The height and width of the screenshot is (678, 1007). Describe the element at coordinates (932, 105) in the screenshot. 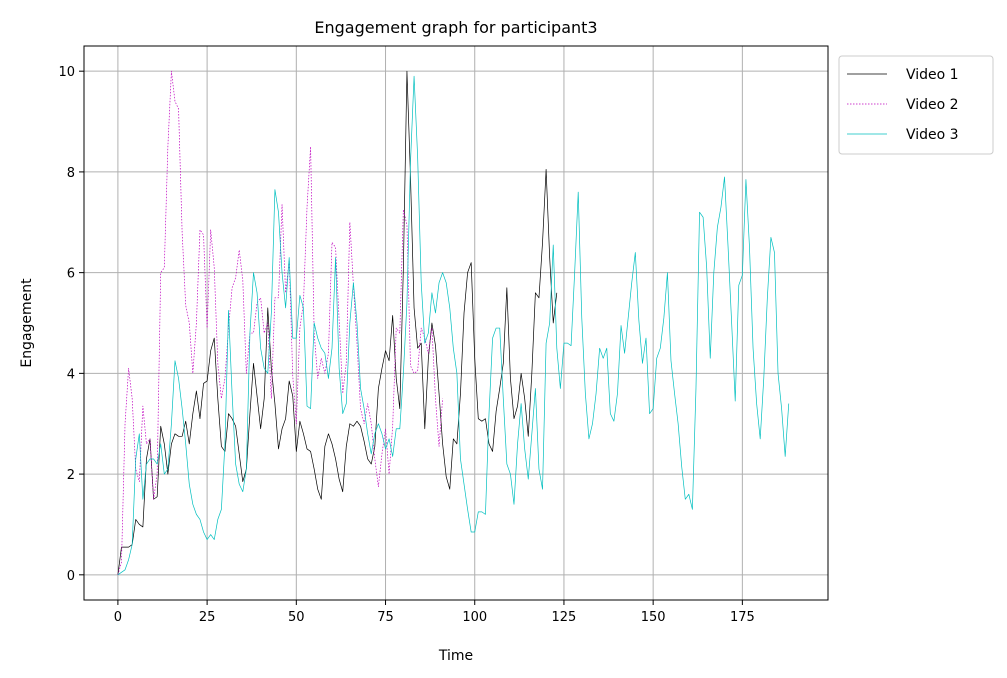

I see `legend-label-2: Video 2` at that location.